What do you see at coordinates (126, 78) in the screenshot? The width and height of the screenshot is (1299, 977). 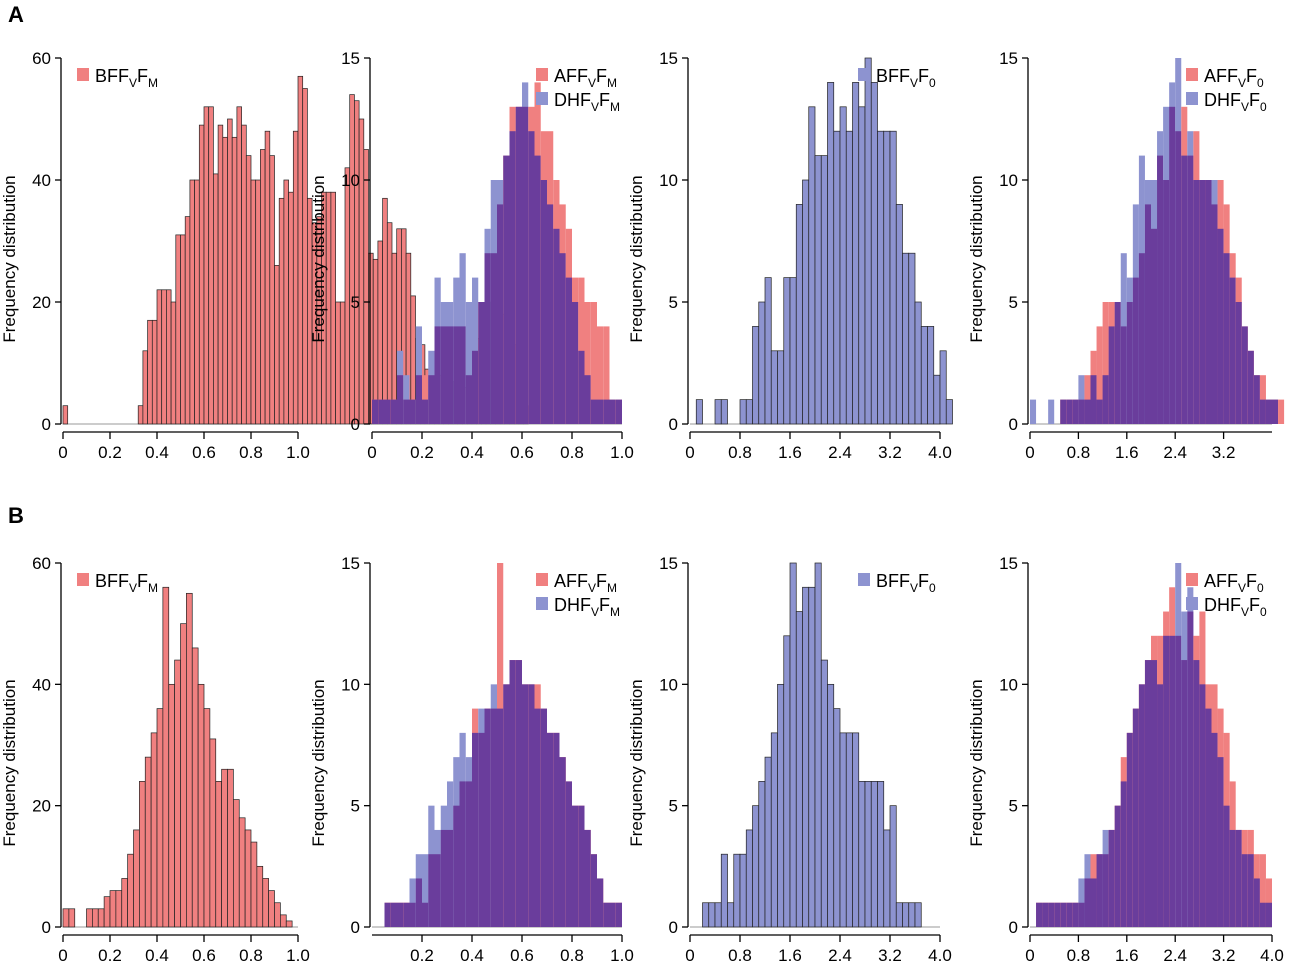 I see `legend-label: BFFVFM` at bounding box center [126, 78].